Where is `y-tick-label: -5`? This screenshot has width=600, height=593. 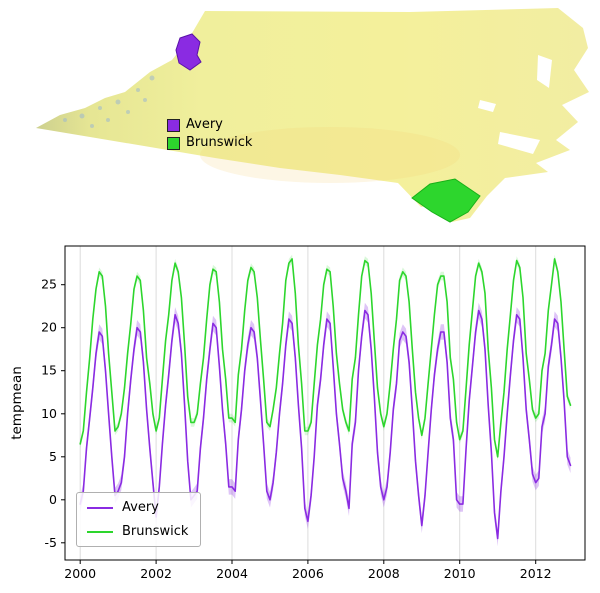
y-tick-label: -5 is located at coordinates (51, 542).